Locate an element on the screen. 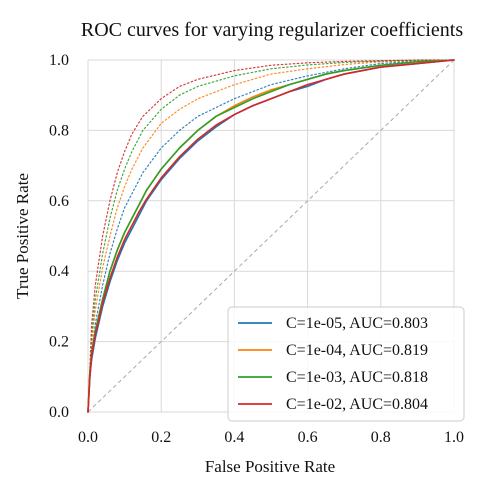 Image resolution: width=493 pixels, height=493 pixels. x-tick-label: 0.6 is located at coordinates (308, 437).